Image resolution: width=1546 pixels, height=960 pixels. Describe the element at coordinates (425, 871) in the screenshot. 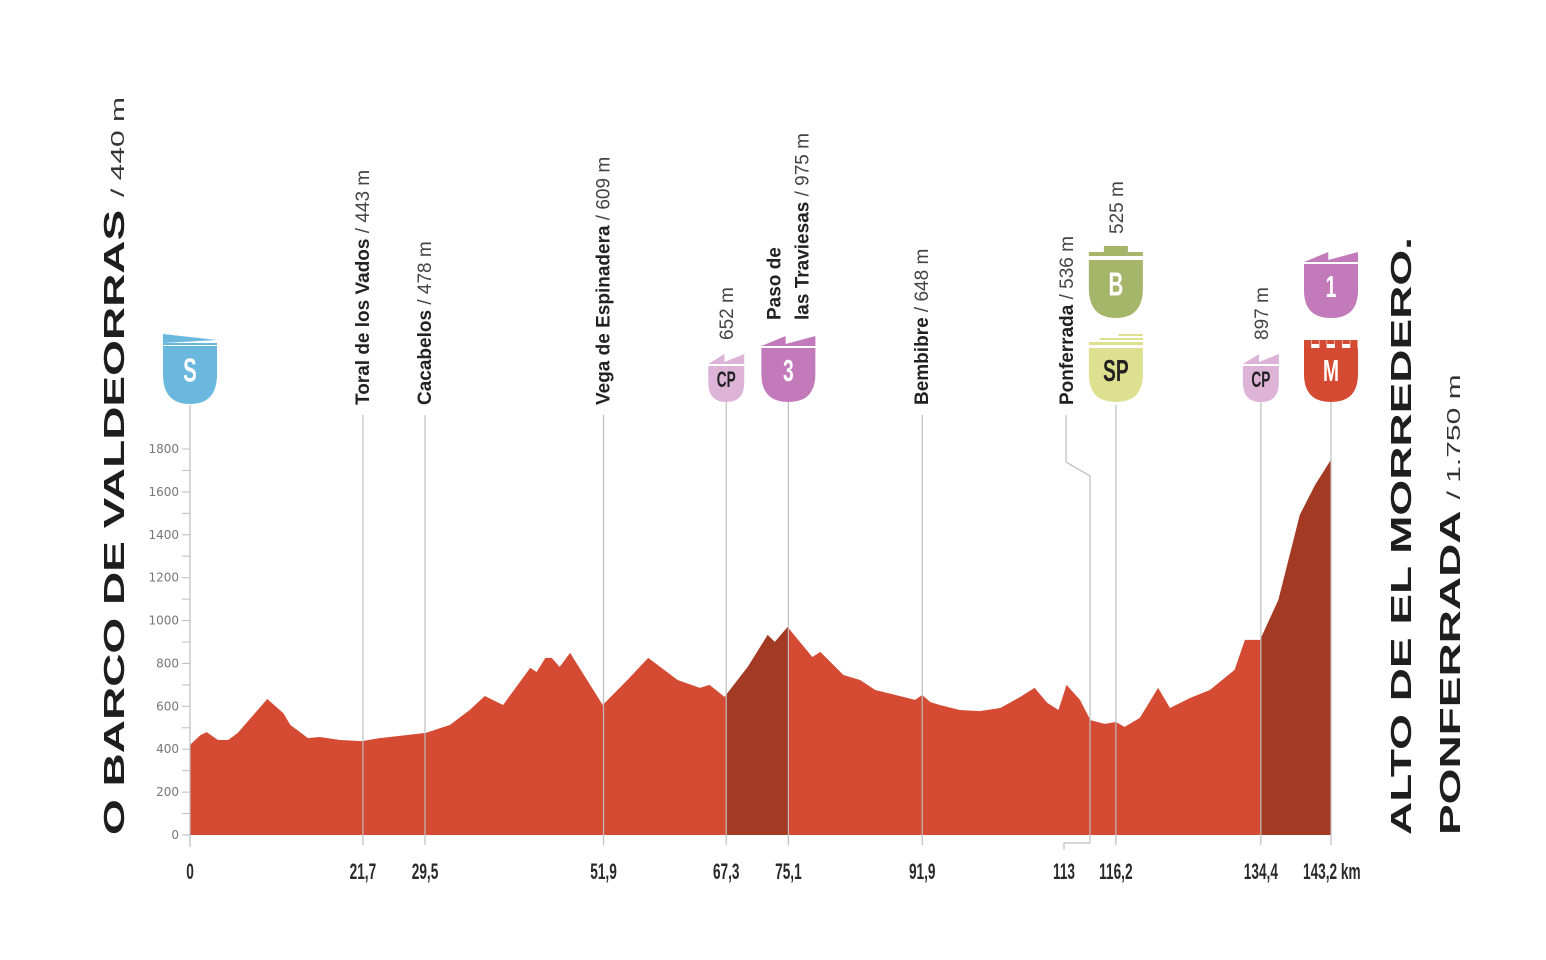

I see `x-tick-label: 29,5` at that location.